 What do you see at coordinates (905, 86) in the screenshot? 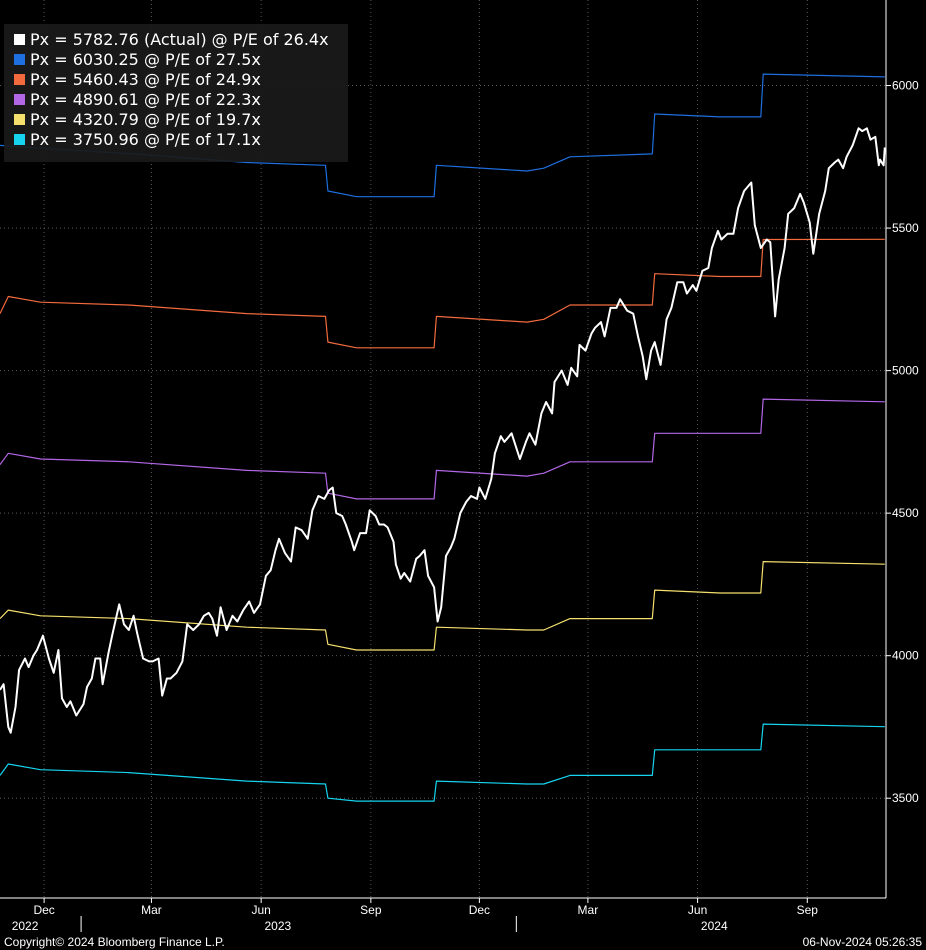
I see `y-tick-label: 6000` at bounding box center [905, 86].